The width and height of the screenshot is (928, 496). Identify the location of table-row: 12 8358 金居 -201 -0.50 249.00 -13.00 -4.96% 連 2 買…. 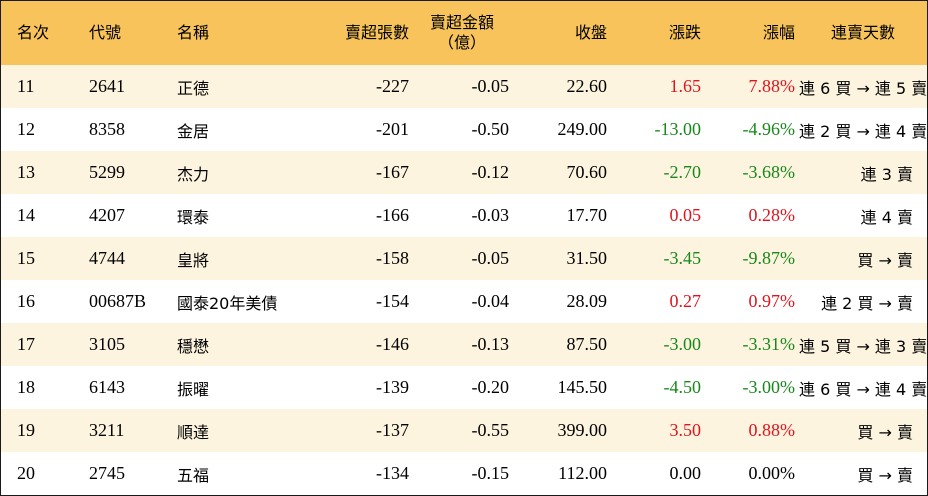
(464, 129).